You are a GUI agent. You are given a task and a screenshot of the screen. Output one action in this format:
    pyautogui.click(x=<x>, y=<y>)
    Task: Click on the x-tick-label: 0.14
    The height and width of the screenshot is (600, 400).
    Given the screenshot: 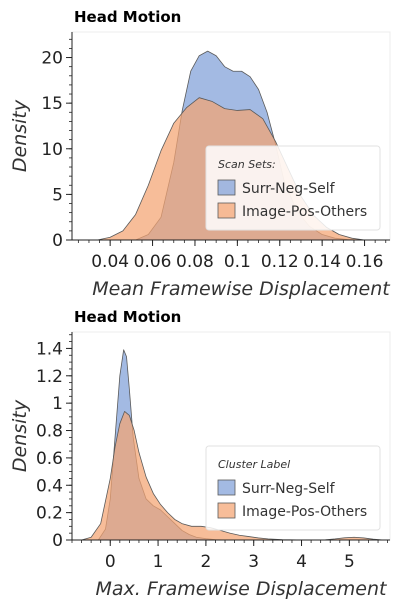 What is the action you would take?
    pyautogui.click(x=322, y=262)
    